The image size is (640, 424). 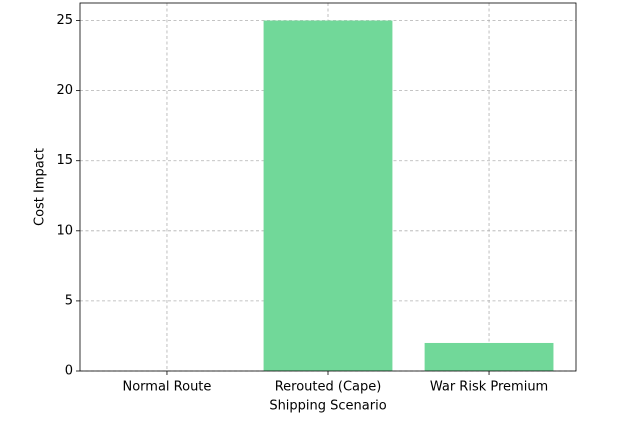 I want to click on y-tick-label: 20, so click(x=64, y=90).